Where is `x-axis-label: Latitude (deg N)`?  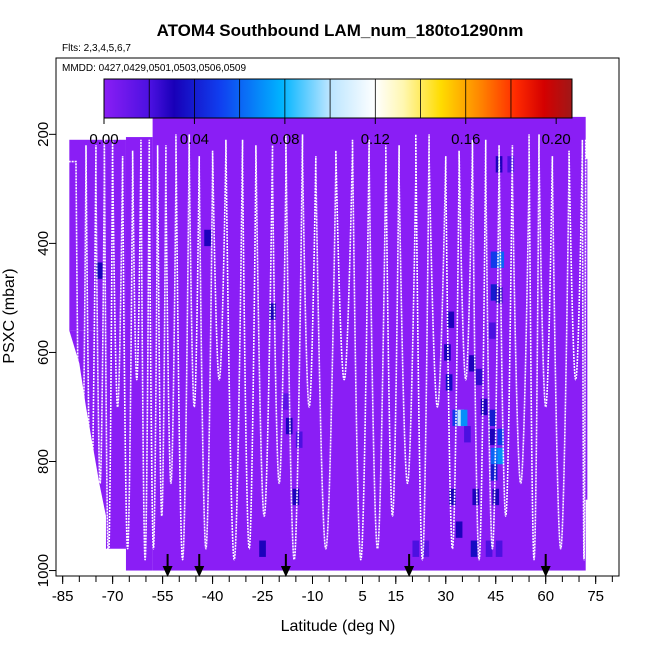 x-axis-label: Latitude (deg N) is located at coordinates (338, 626).